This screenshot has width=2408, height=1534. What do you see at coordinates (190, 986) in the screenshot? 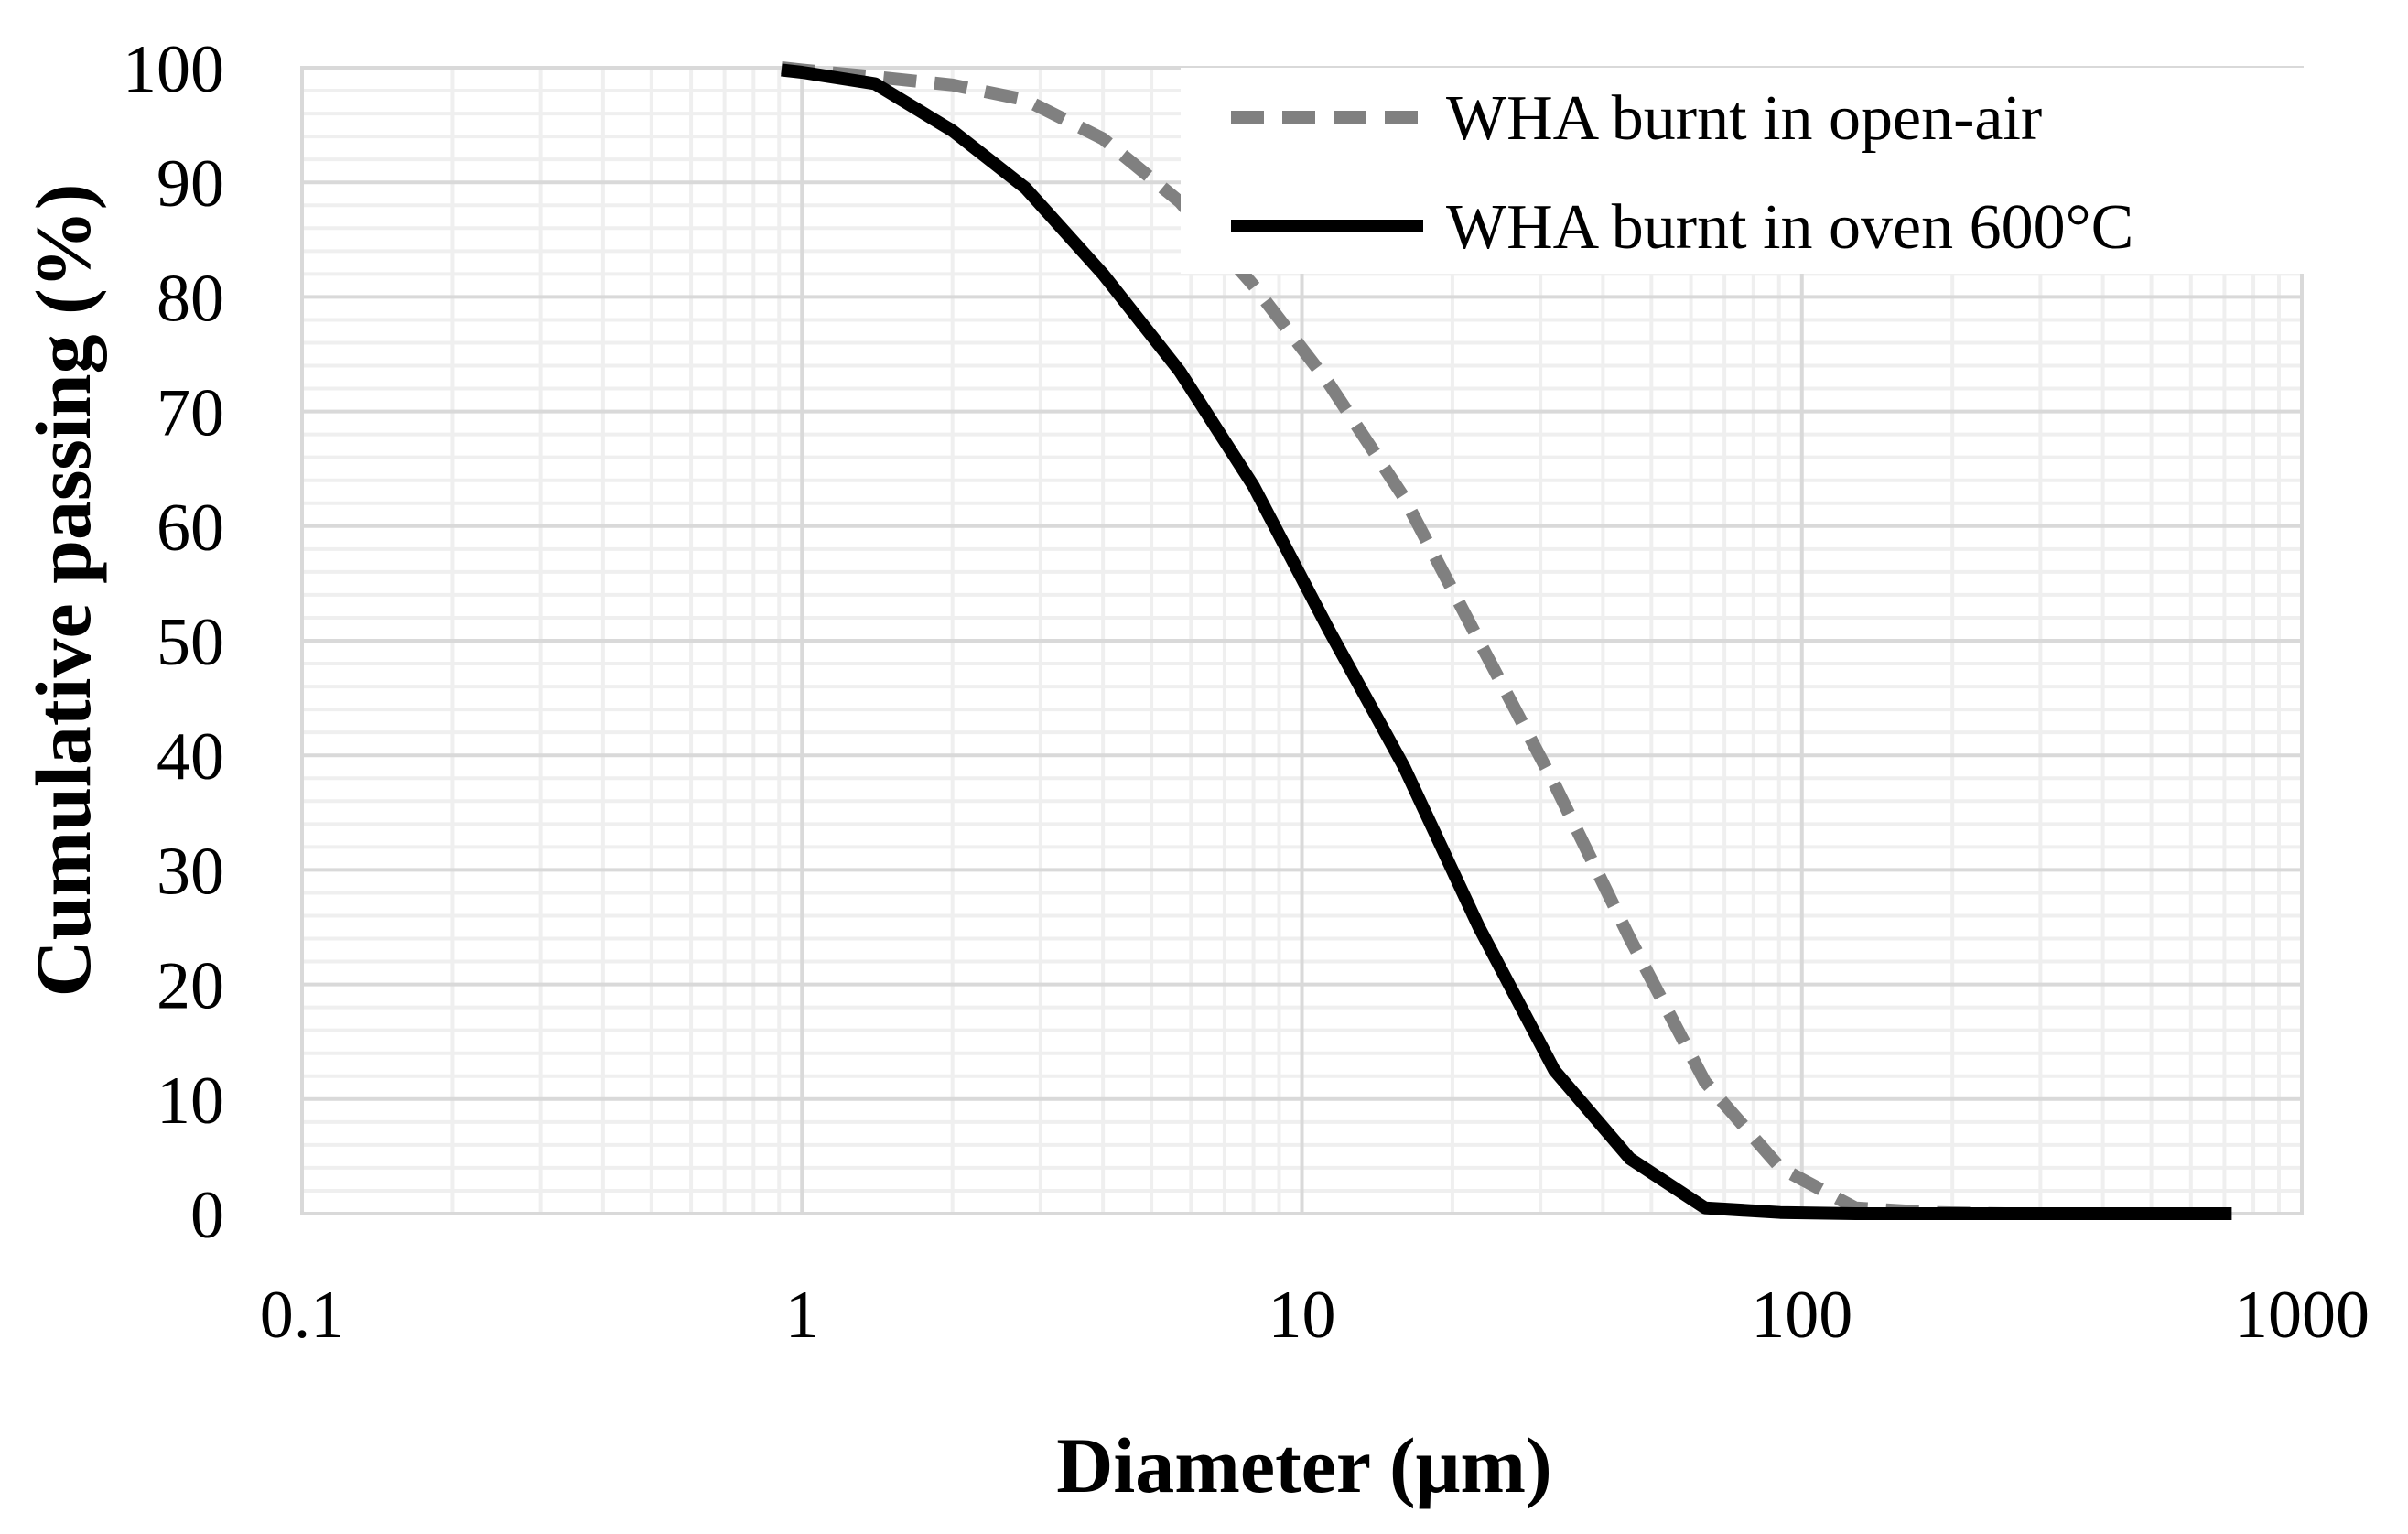
I see `y-tick-label: 20` at bounding box center [190, 986].